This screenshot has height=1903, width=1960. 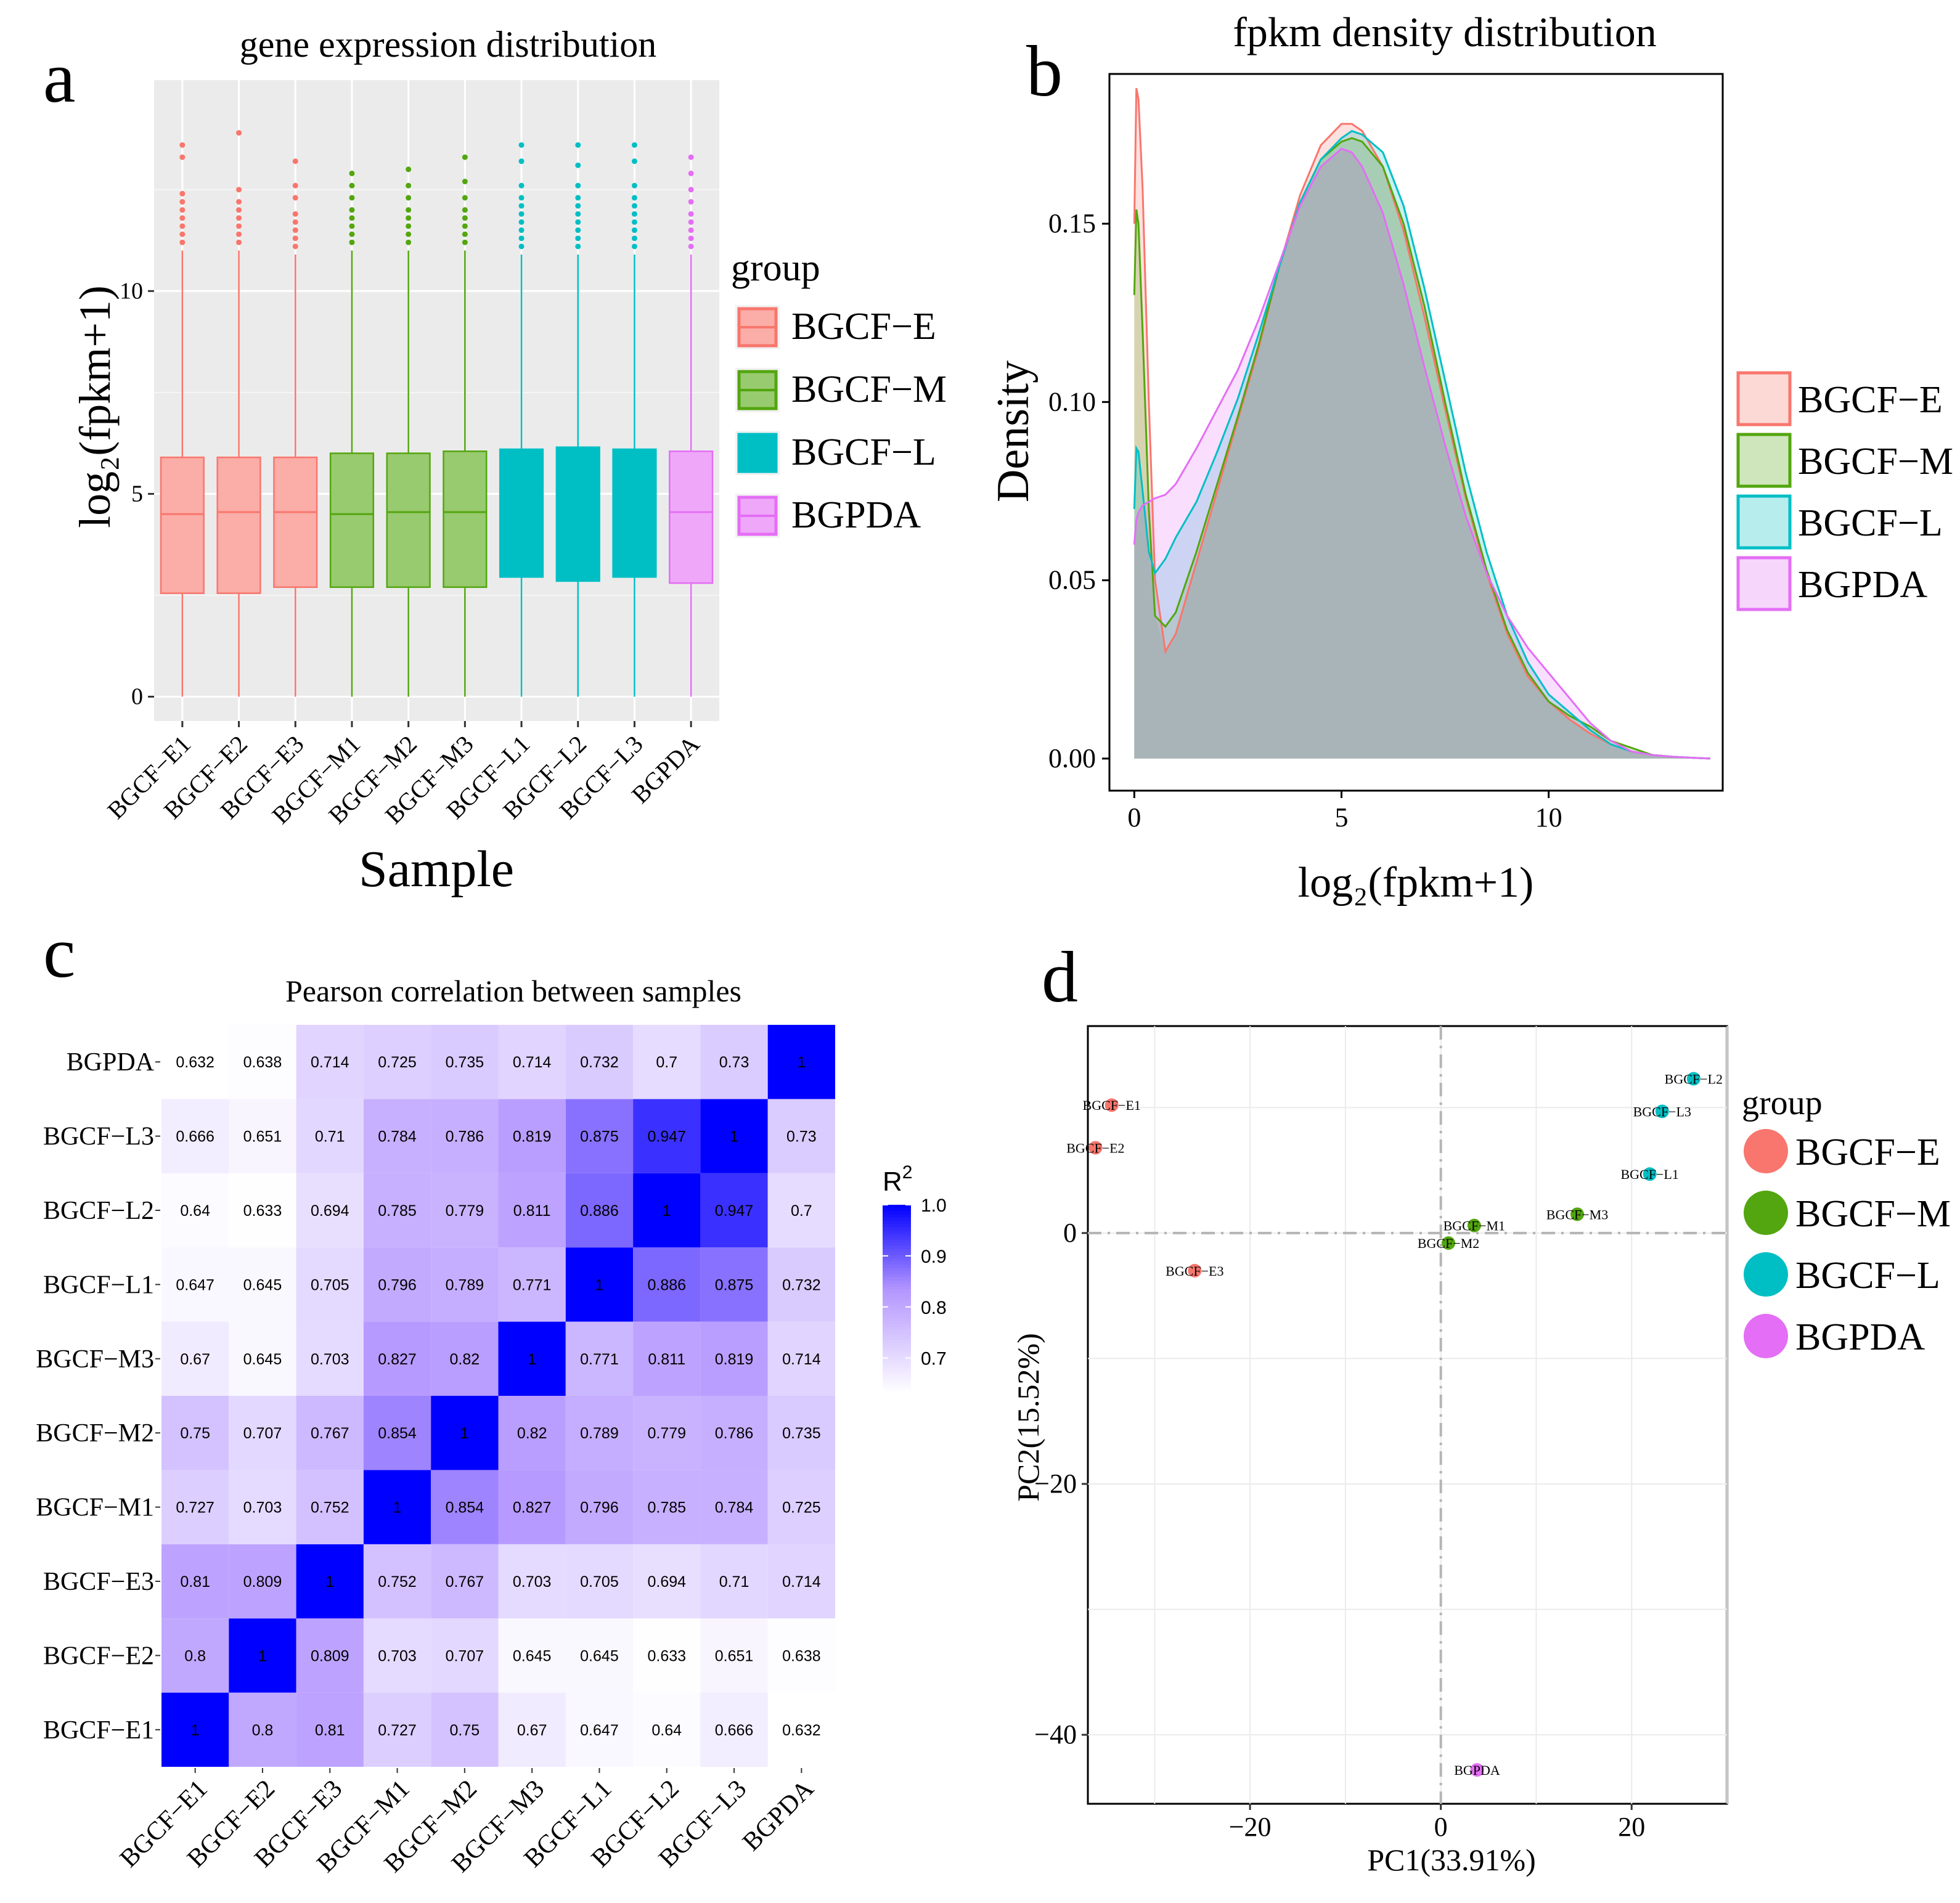 I want to click on y-tick-label: 10, so click(x=131, y=291).